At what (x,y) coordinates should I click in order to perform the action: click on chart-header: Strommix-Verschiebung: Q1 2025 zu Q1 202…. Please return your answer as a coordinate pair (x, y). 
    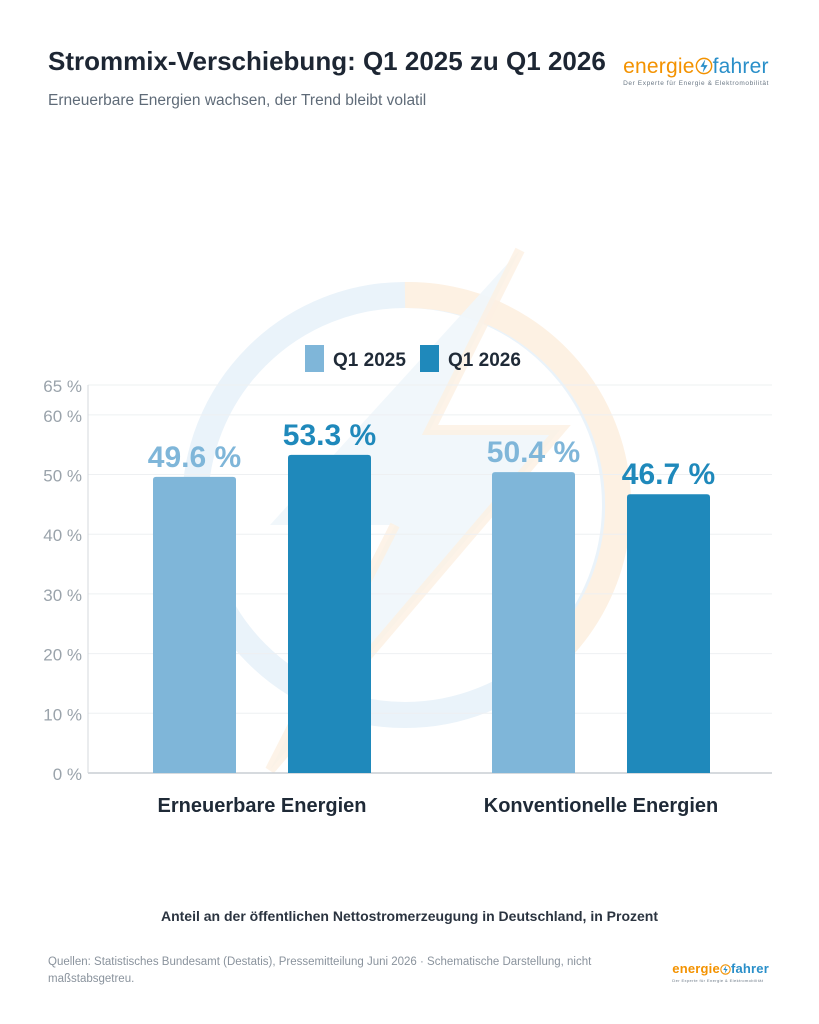
    Looking at the image, I should click on (328, 77).